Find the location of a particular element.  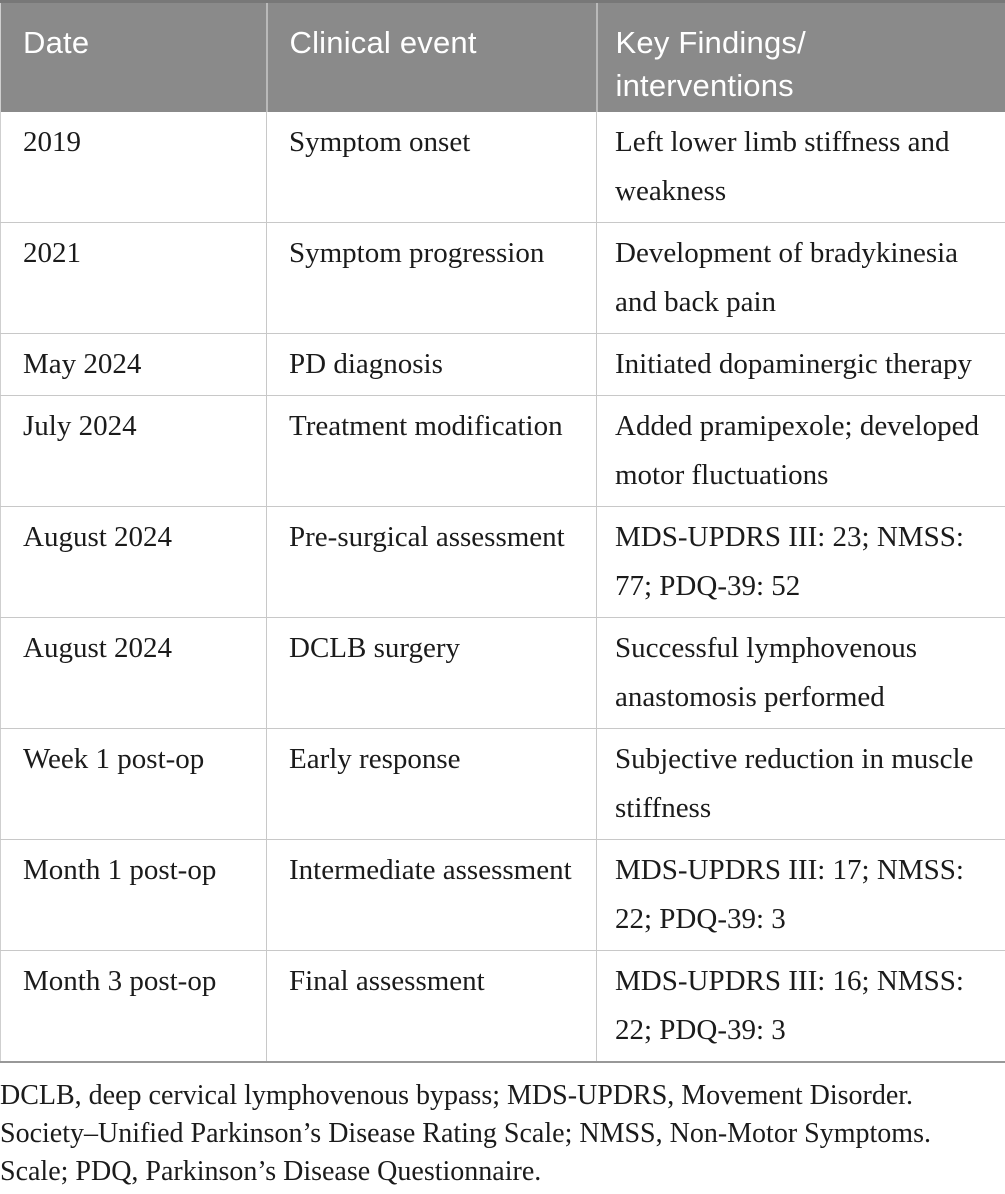

event-cell: PD diagnosis is located at coordinates (431, 364).